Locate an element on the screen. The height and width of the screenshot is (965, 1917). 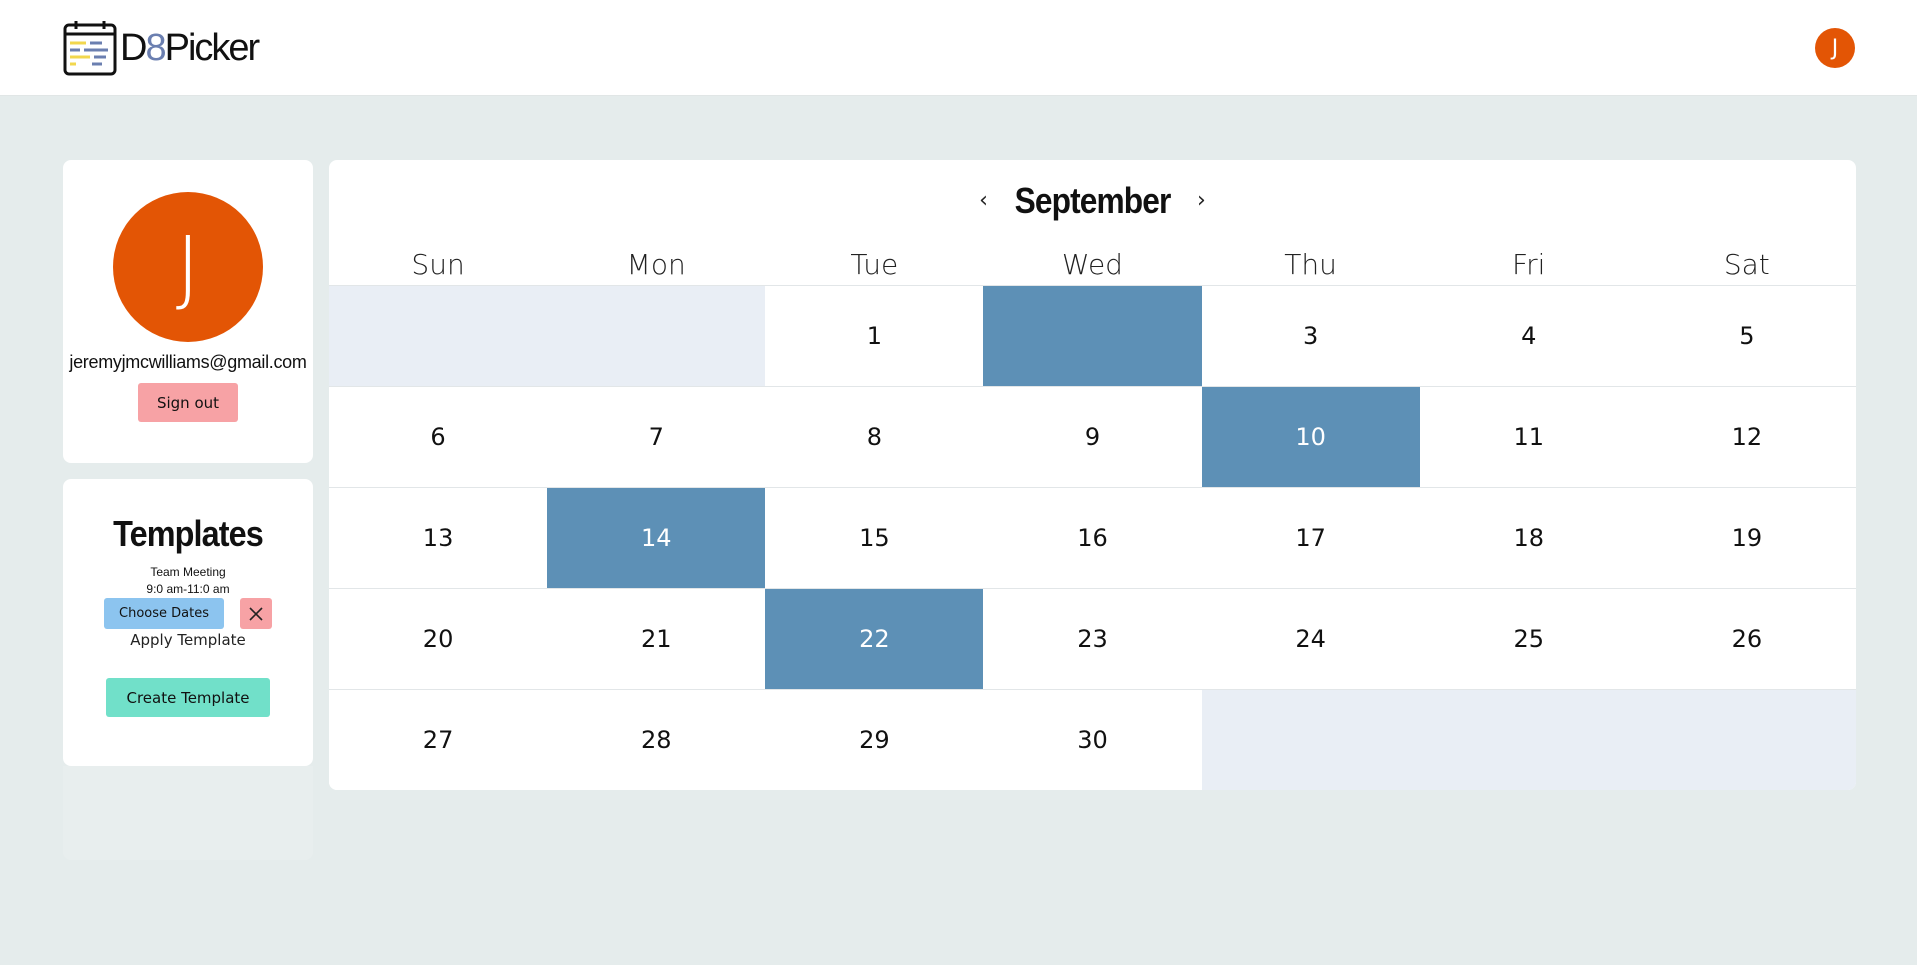
day-cell-25: 25 is located at coordinates (1528, 639).